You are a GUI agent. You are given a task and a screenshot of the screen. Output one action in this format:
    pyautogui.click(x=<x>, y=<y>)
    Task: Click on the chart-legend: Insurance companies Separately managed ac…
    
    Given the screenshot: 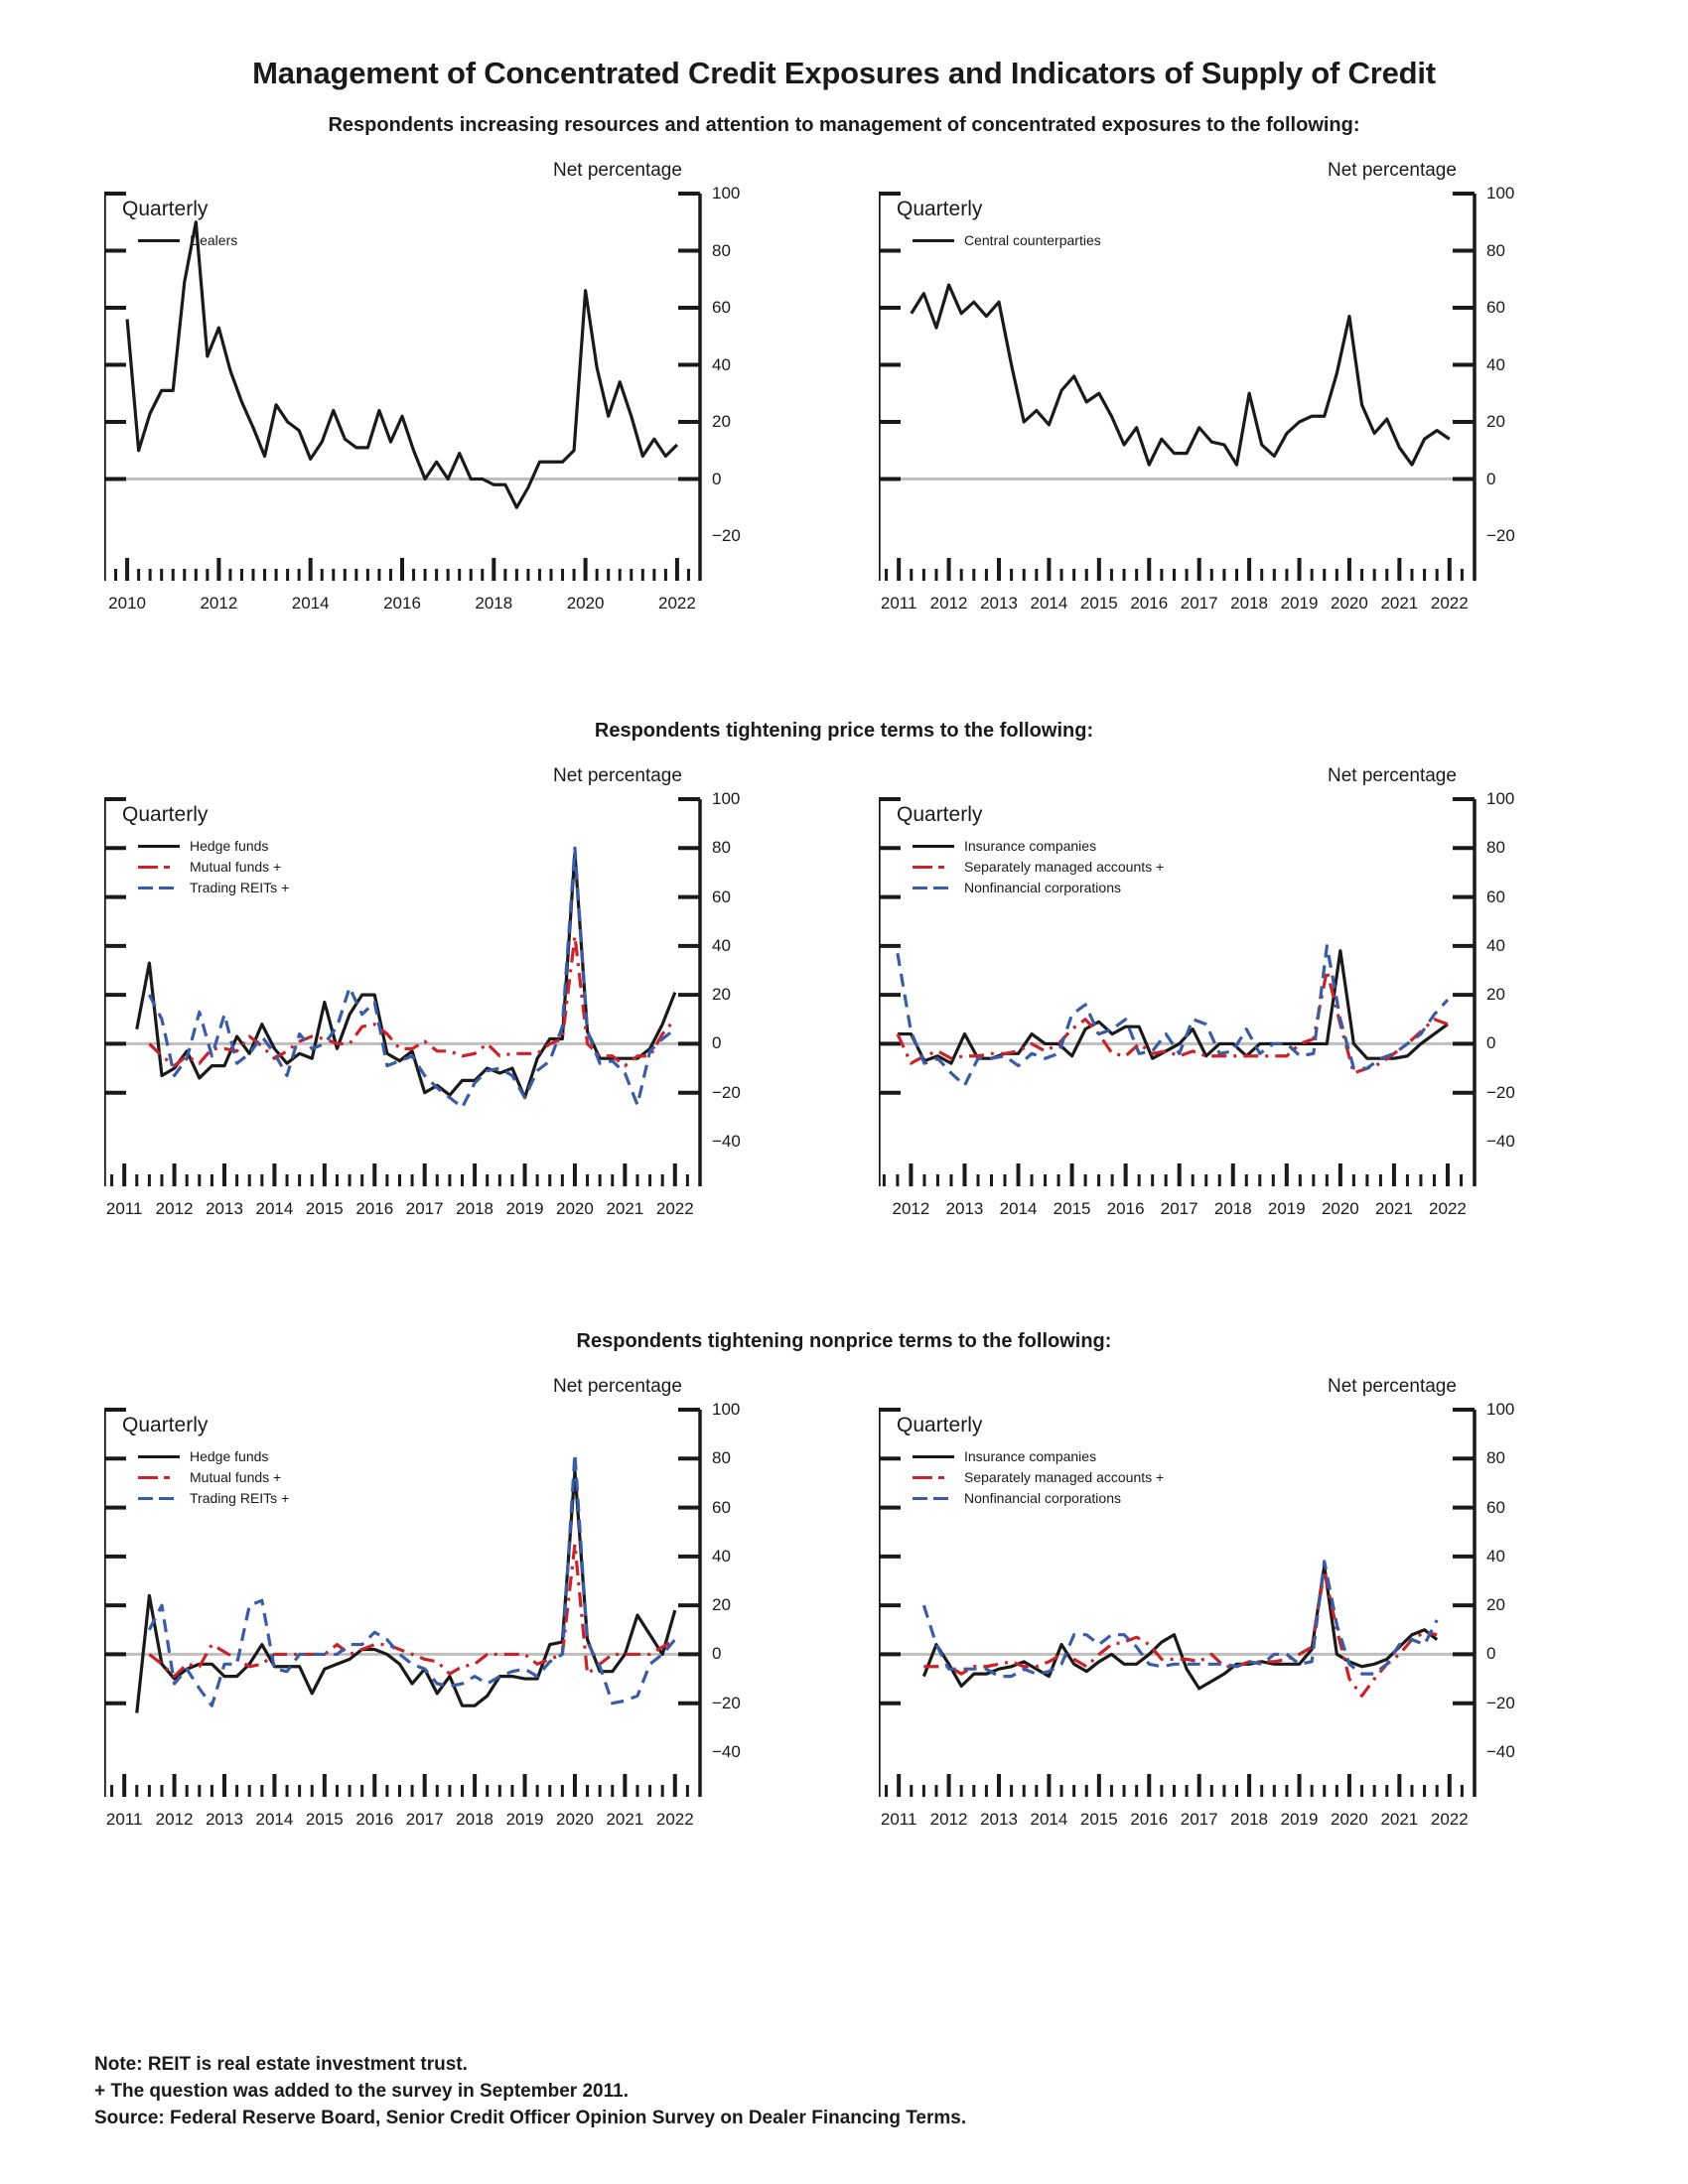 What is the action you would take?
    pyautogui.click(x=1038, y=866)
    